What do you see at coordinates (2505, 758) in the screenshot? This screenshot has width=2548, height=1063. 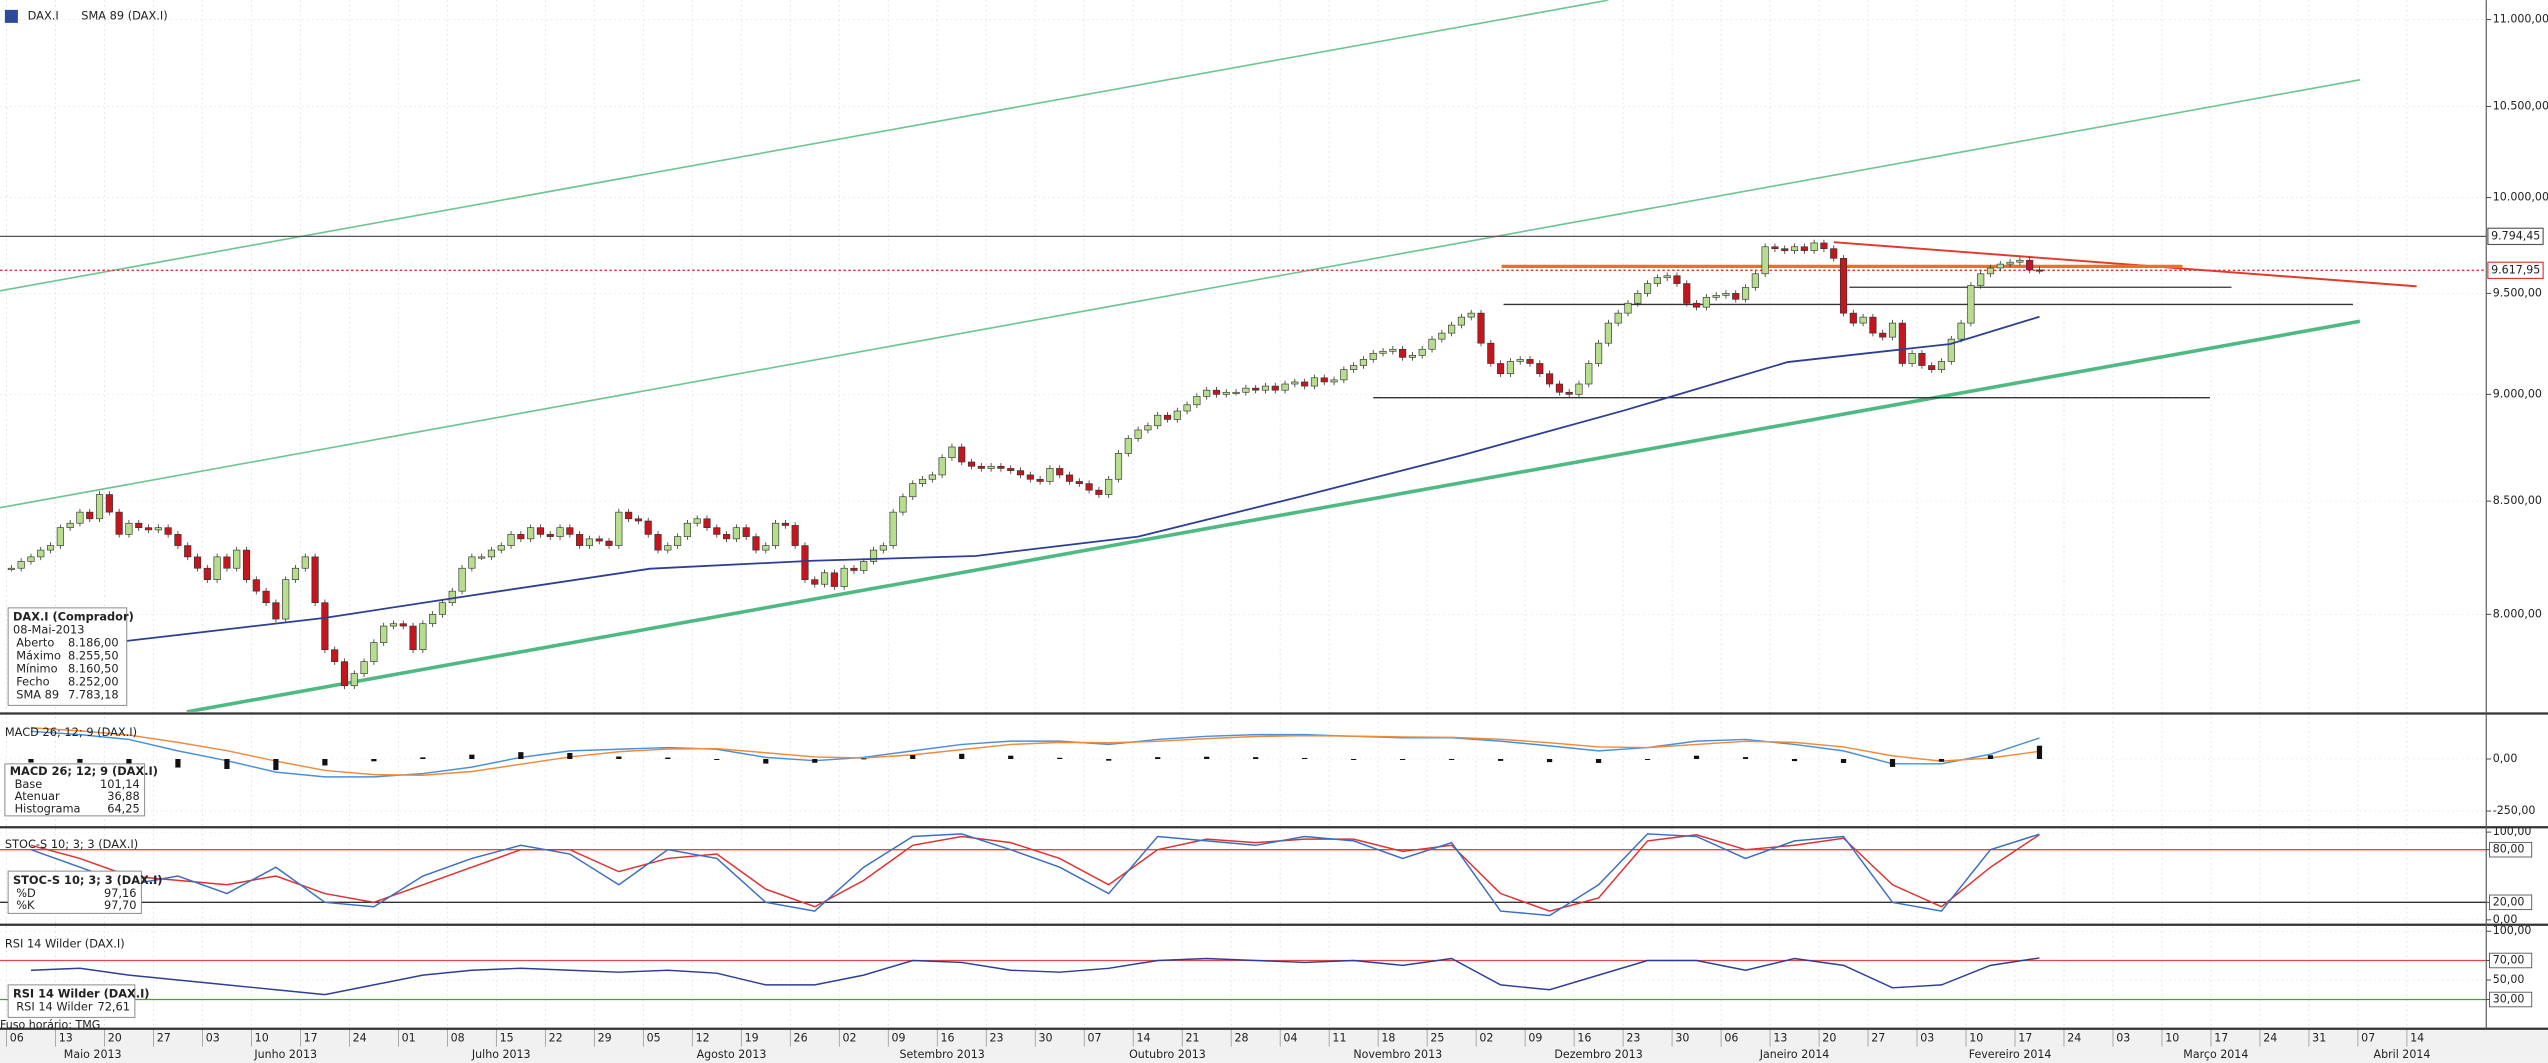 I see `y-tick-label: 0,00` at bounding box center [2505, 758].